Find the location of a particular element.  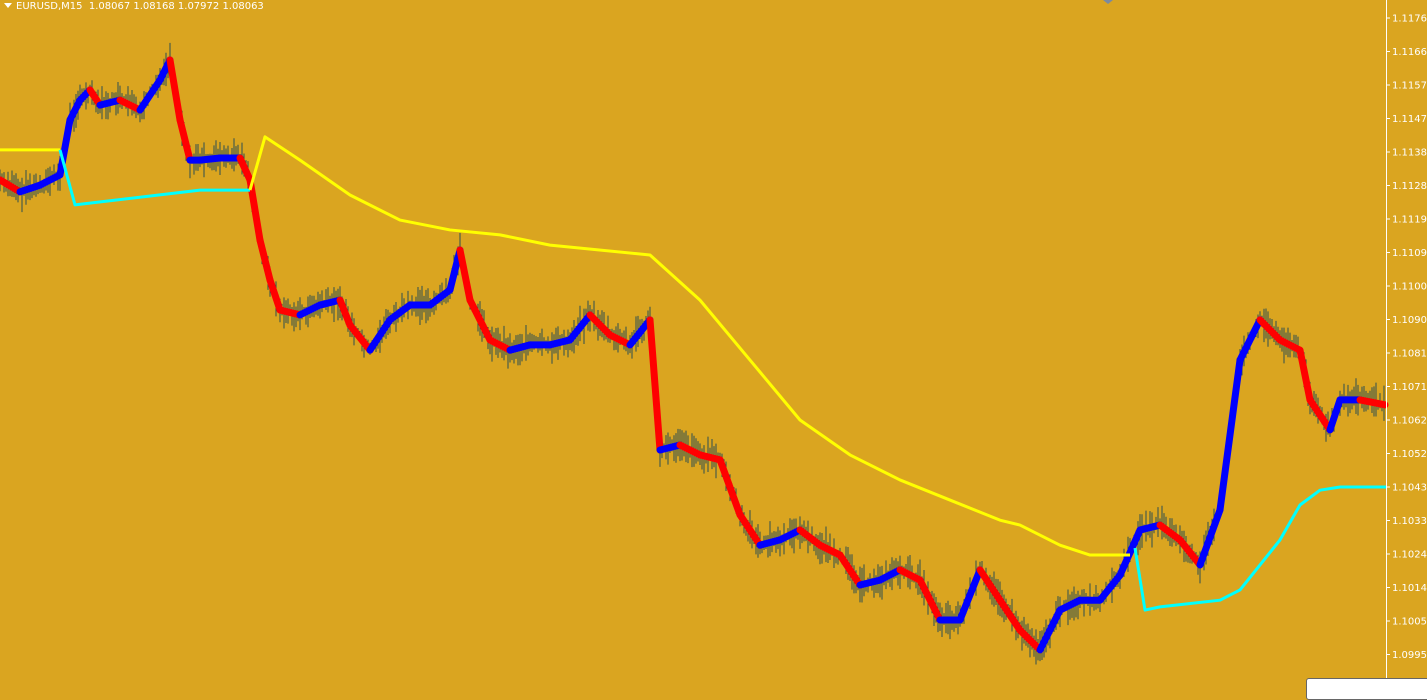

y-tick-label: 1.11000 is located at coordinates (1409, 287).